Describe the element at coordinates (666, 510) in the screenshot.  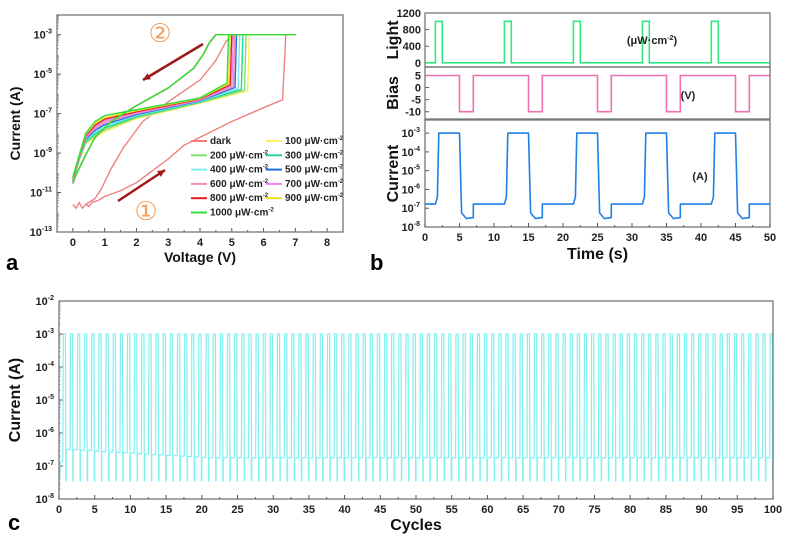
I see `x-tick-label-c: 85` at that location.